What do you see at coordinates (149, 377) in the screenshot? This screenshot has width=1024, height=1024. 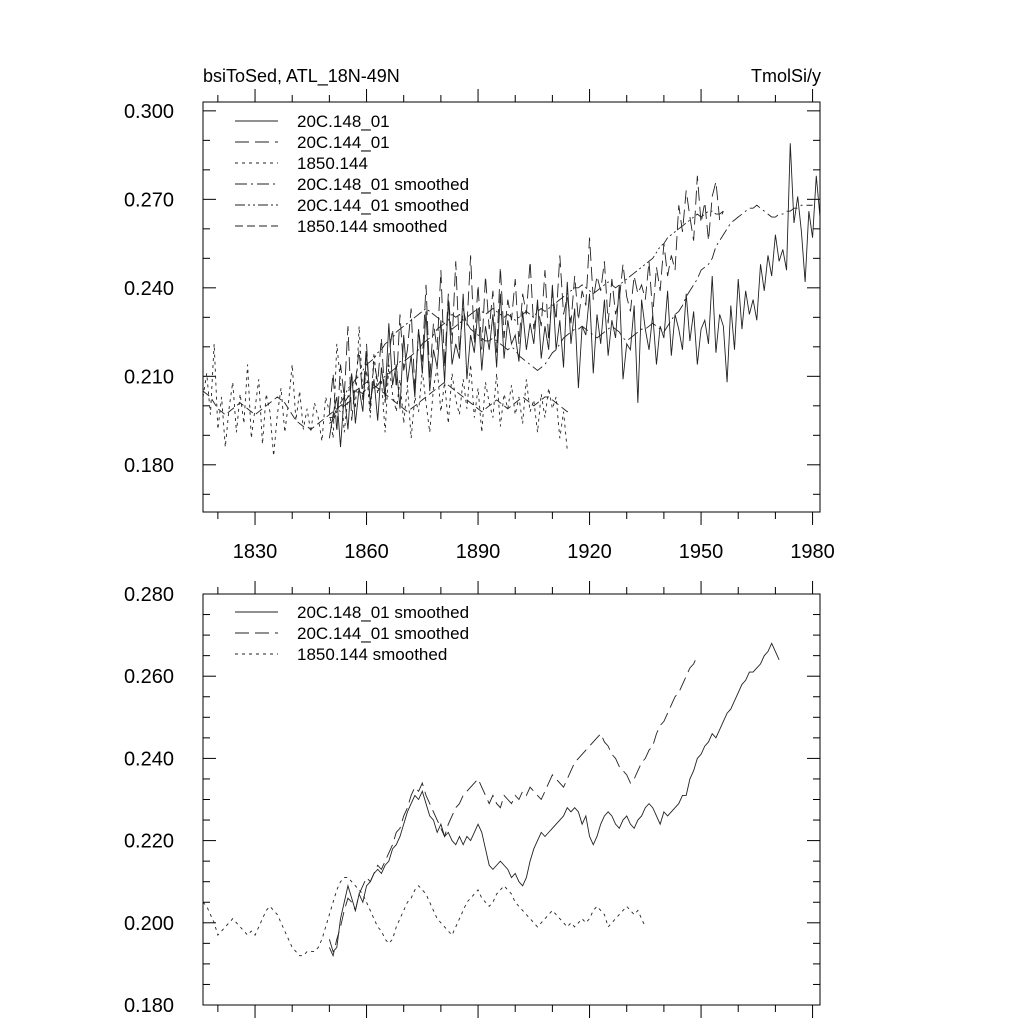 I see `y-tick-label: 0.210` at bounding box center [149, 377].